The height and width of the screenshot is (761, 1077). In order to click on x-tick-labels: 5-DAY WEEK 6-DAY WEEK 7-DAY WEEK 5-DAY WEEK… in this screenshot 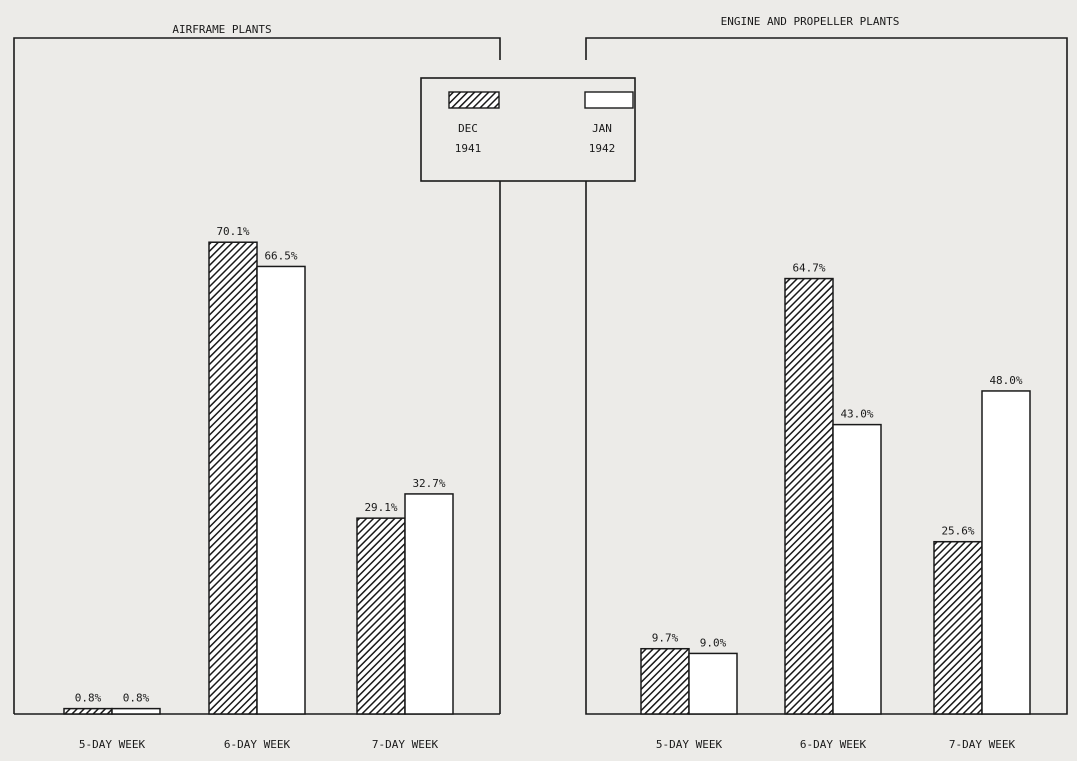, I will do `click(547, 744)`.